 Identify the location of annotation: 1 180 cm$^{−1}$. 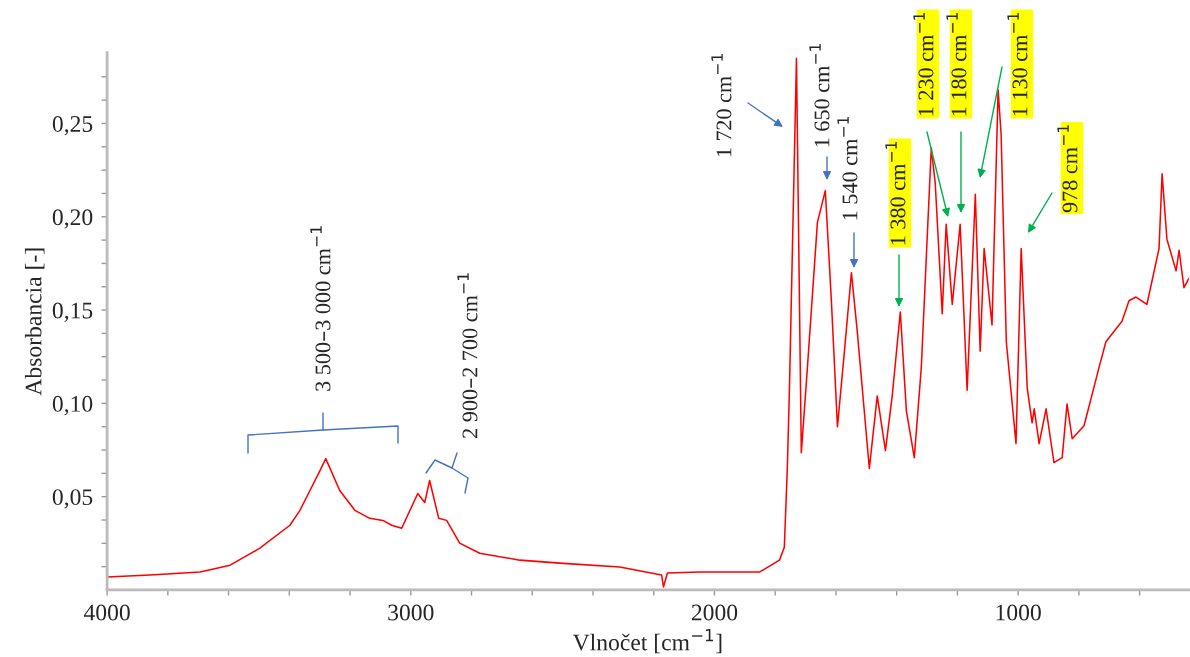
(956, 64).